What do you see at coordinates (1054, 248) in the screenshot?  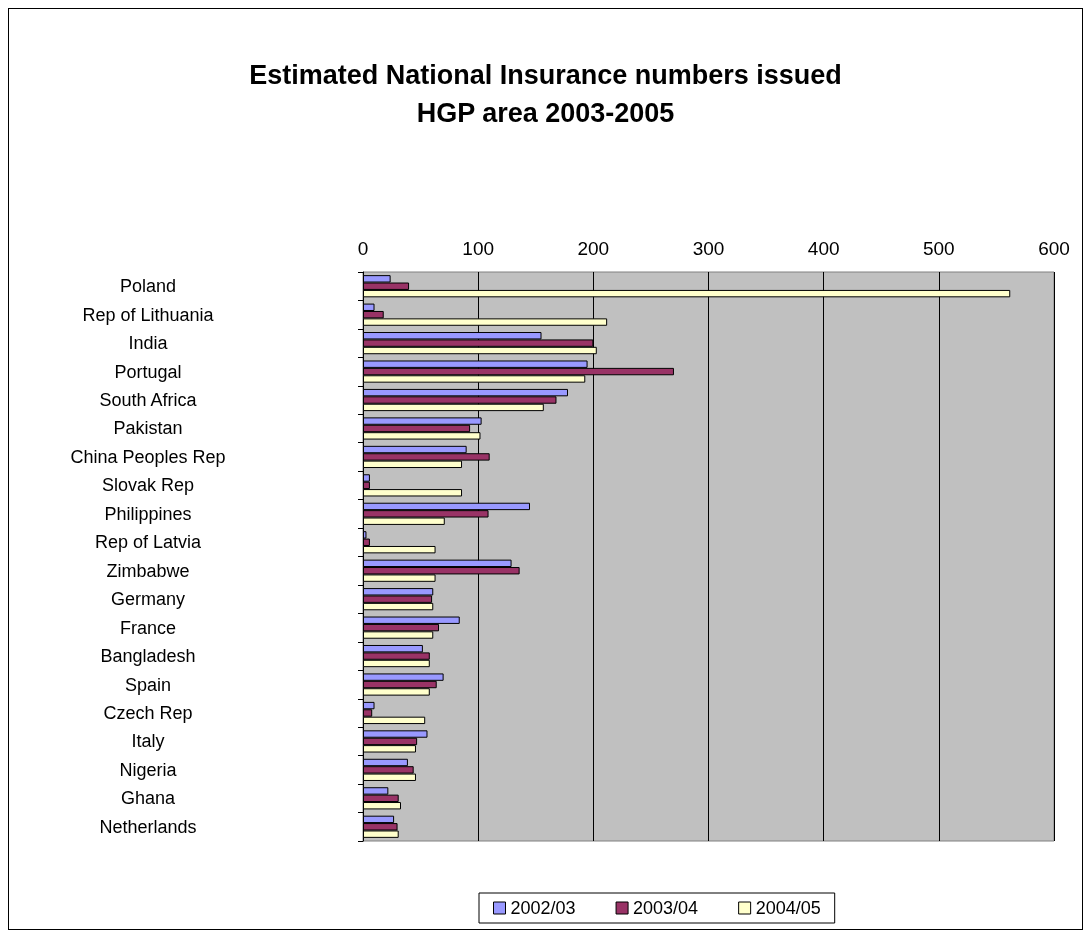 I see `x-tick-label: 600` at bounding box center [1054, 248].